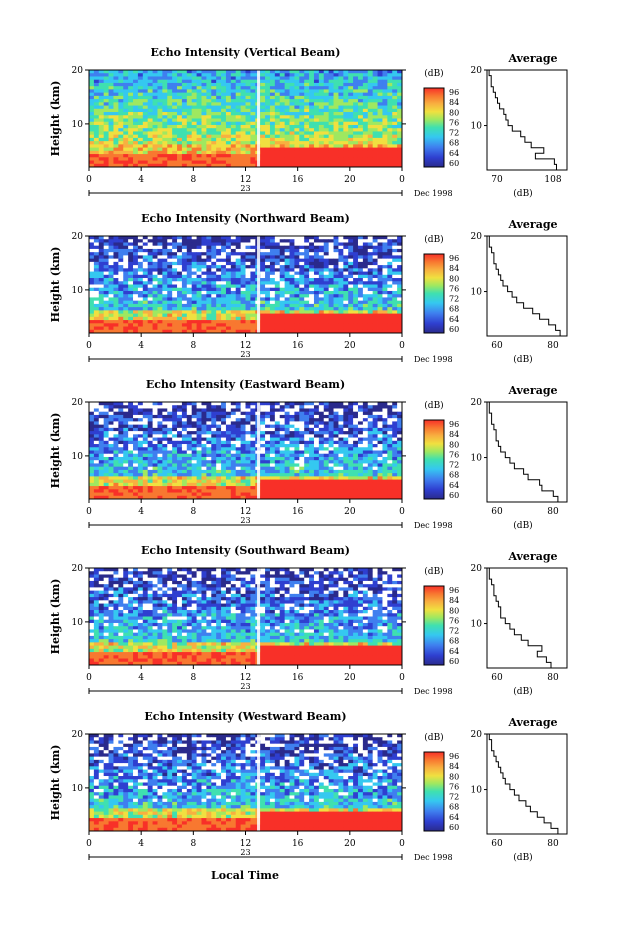  Describe the element at coordinates (245, 346) in the screenshot. I see `x-tick-label: 12` at that location.